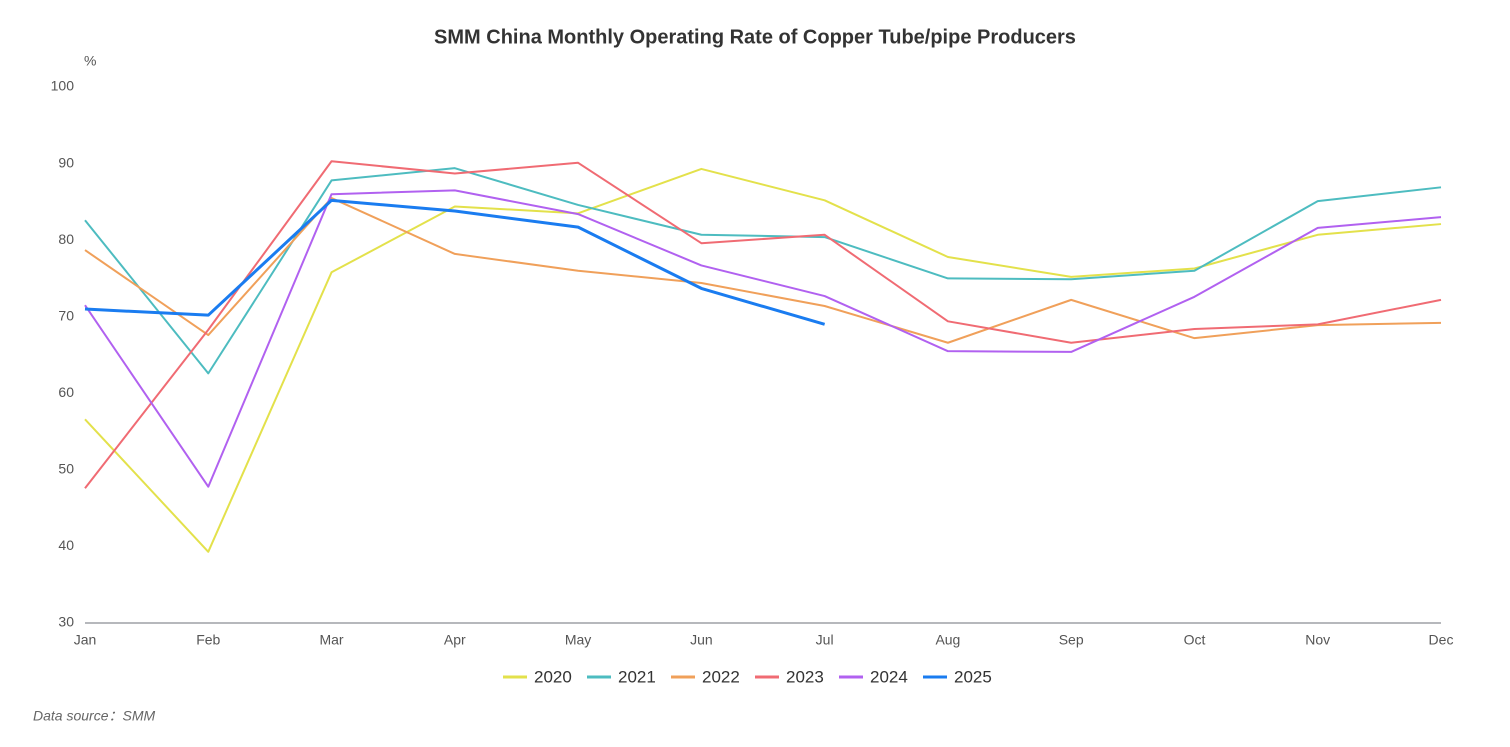 Image resolution: width=1510 pixels, height=747 pixels. I want to click on x-tick-label: May, so click(578, 640).